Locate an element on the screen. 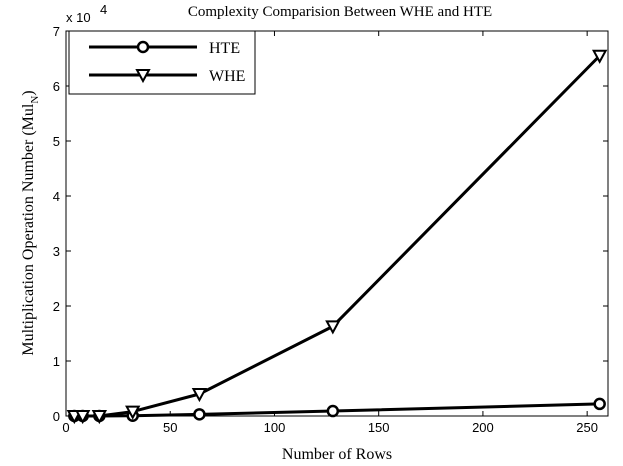 The height and width of the screenshot is (466, 623). y-tick-label: 4 is located at coordinates (56, 196).